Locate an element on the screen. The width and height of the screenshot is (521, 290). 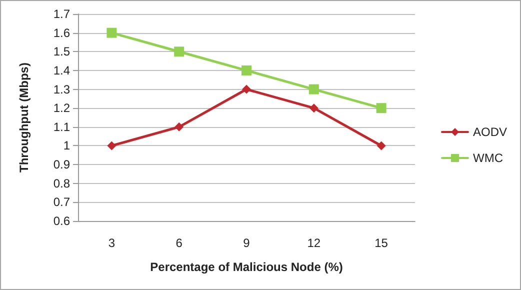
y-tick-label: 0.9 is located at coordinates (61, 165).